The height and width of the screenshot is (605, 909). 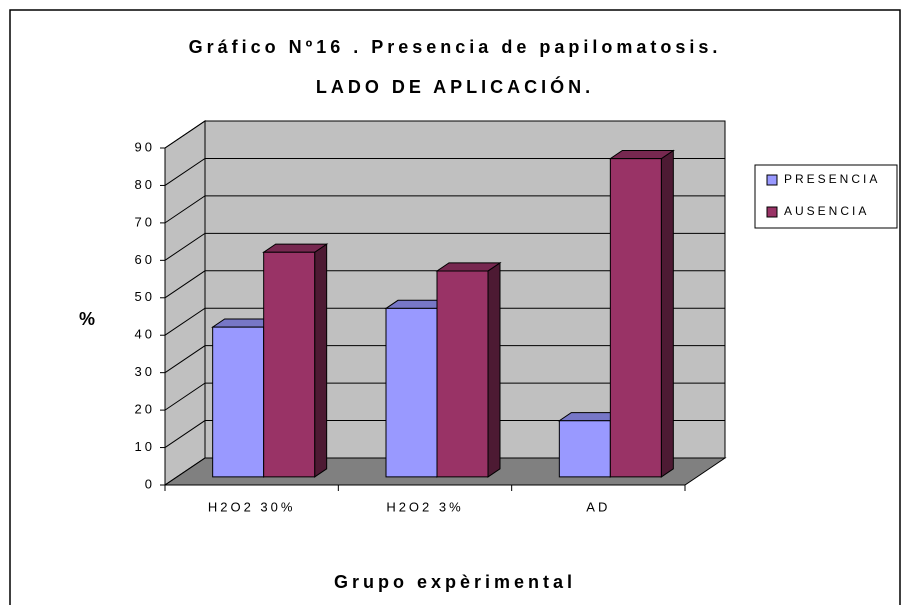 I want to click on y-tick-label: 40, so click(x=145, y=334).